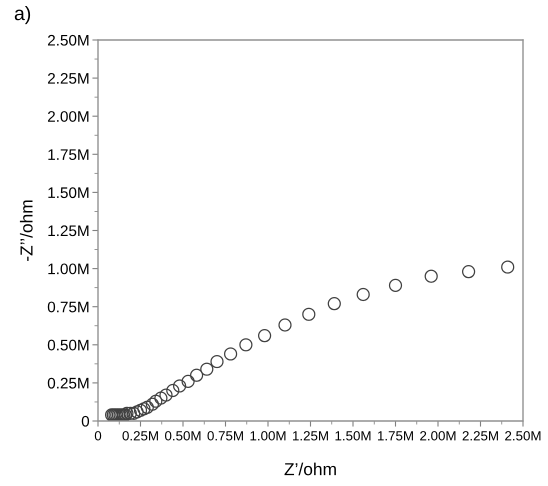  I want to click on y-tick-label: 2.25M, so click(68, 78).